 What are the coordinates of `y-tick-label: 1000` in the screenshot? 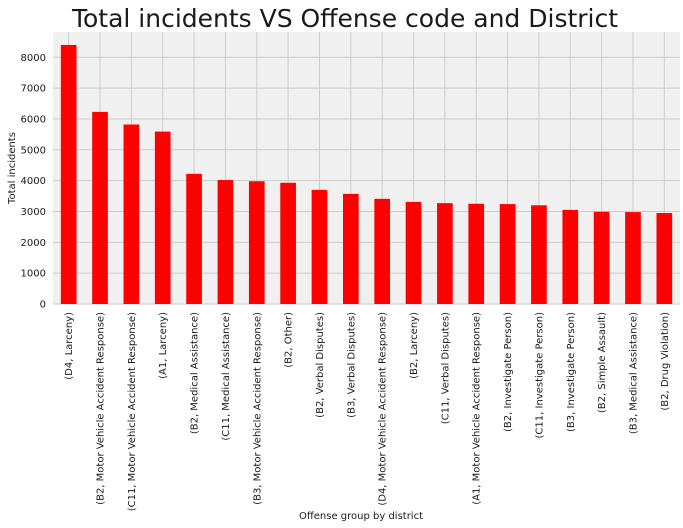 It's located at (33, 274).